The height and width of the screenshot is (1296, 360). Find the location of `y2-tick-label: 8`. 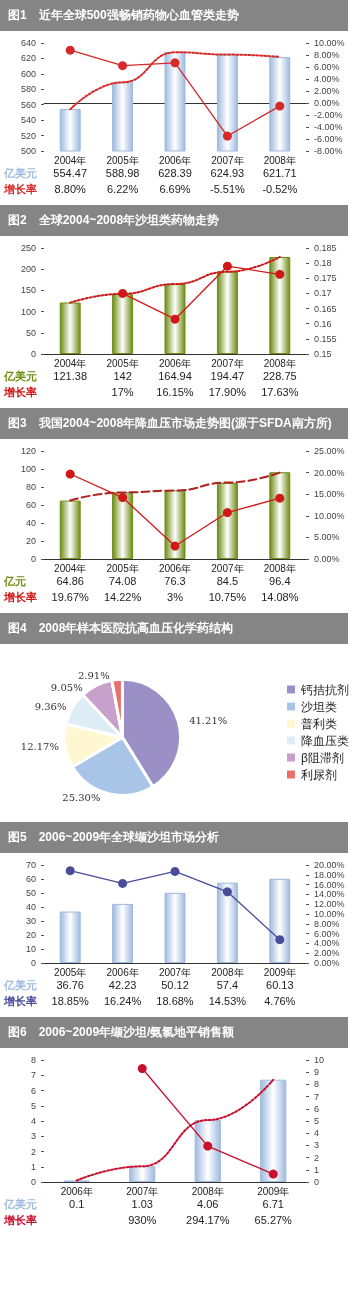

y2-tick-label: 8 is located at coordinates (317, 1084).